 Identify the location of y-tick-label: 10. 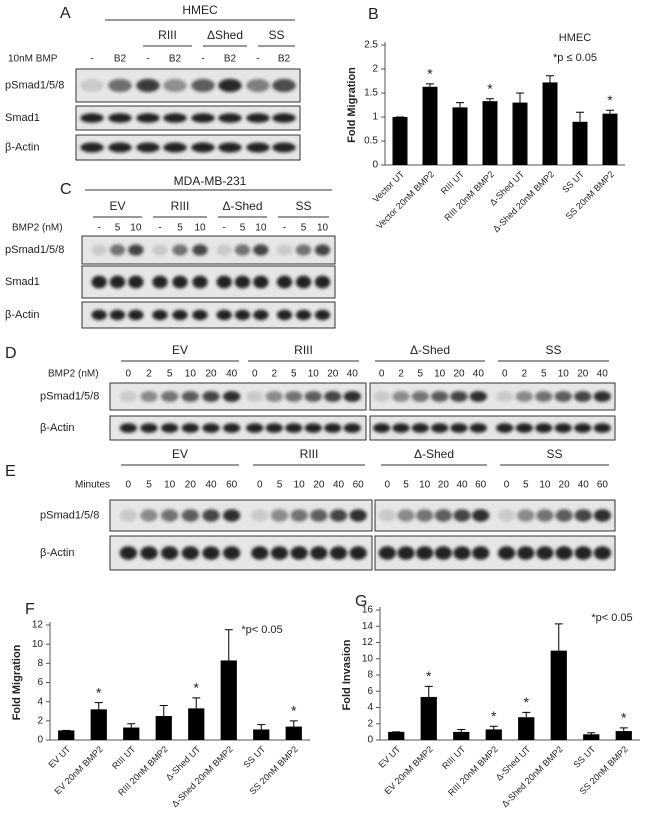
(368, 658).